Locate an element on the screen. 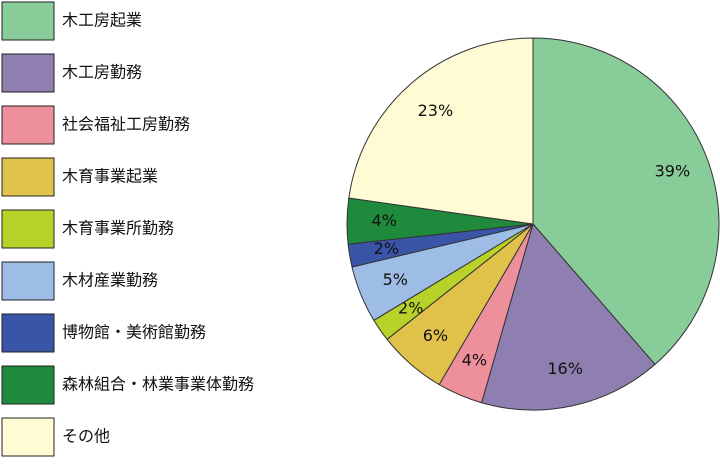  legend-label: 森林組合・林業事業体勤務 is located at coordinates (158, 384).